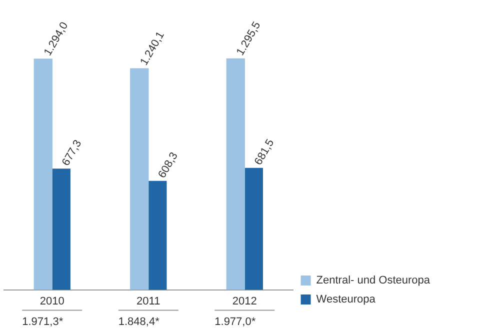  What do you see at coordinates (244, 301) in the screenshot?
I see `x-tick-label: 2012` at bounding box center [244, 301].